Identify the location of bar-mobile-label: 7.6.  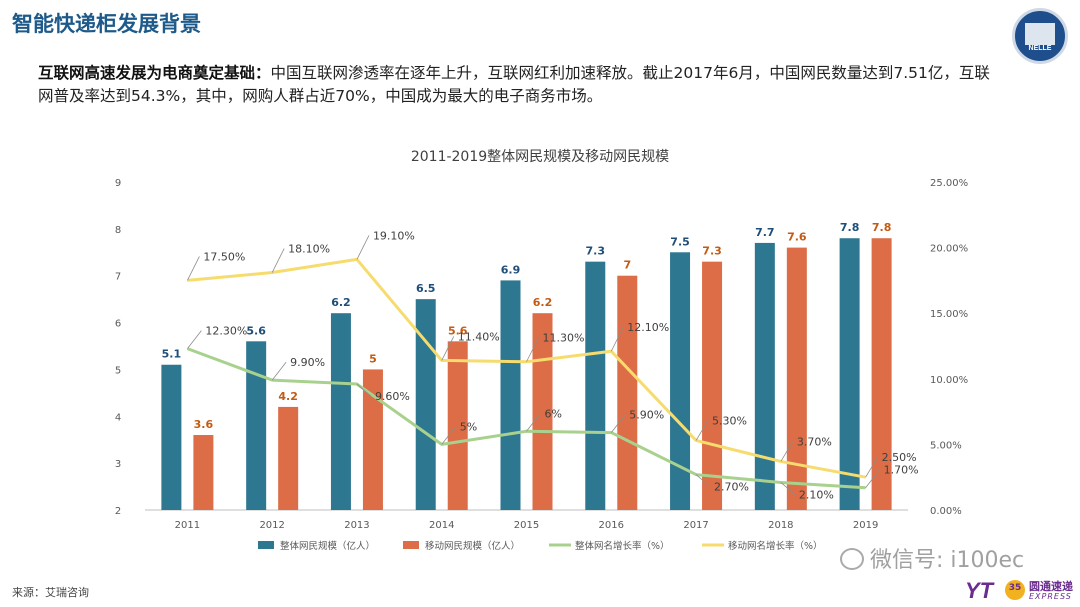
(797, 237).